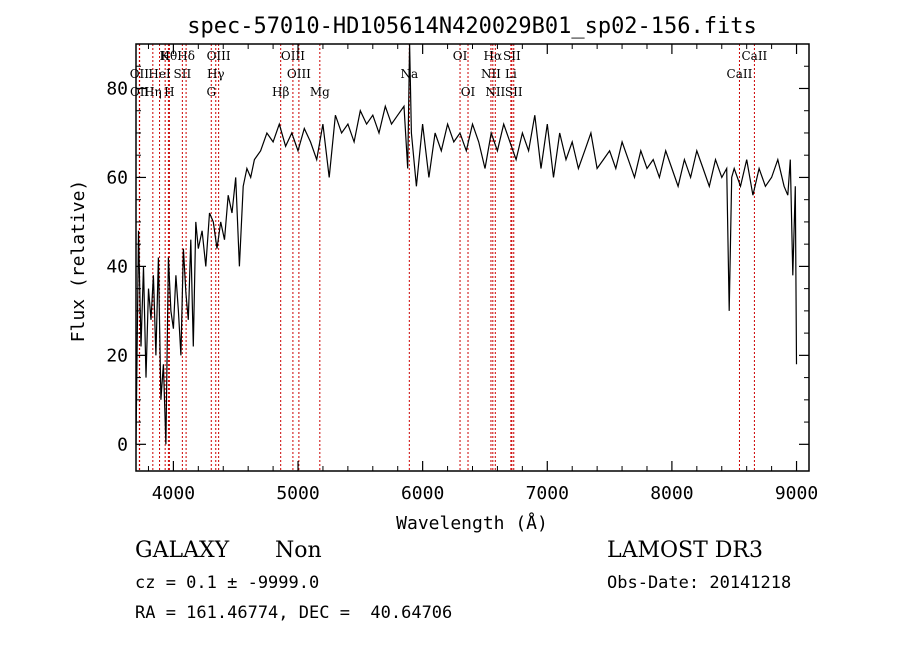 This screenshot has width=900, height=649. What do you see at coordinates (511, 74) in the screenshot?
I see `spectral-line-label: Li` at bounding box center [511, 74].